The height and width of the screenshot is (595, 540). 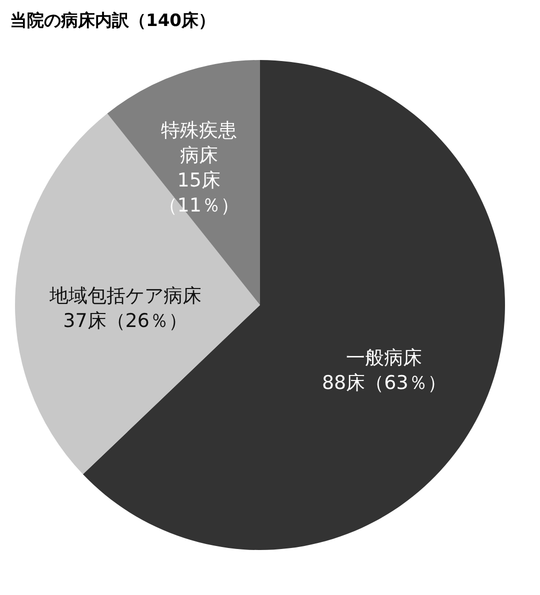 What do you see at coordinates (199, 192) in the screenshot?
I see `data-label: 15床（11％）` at bounding box center [199, 192].